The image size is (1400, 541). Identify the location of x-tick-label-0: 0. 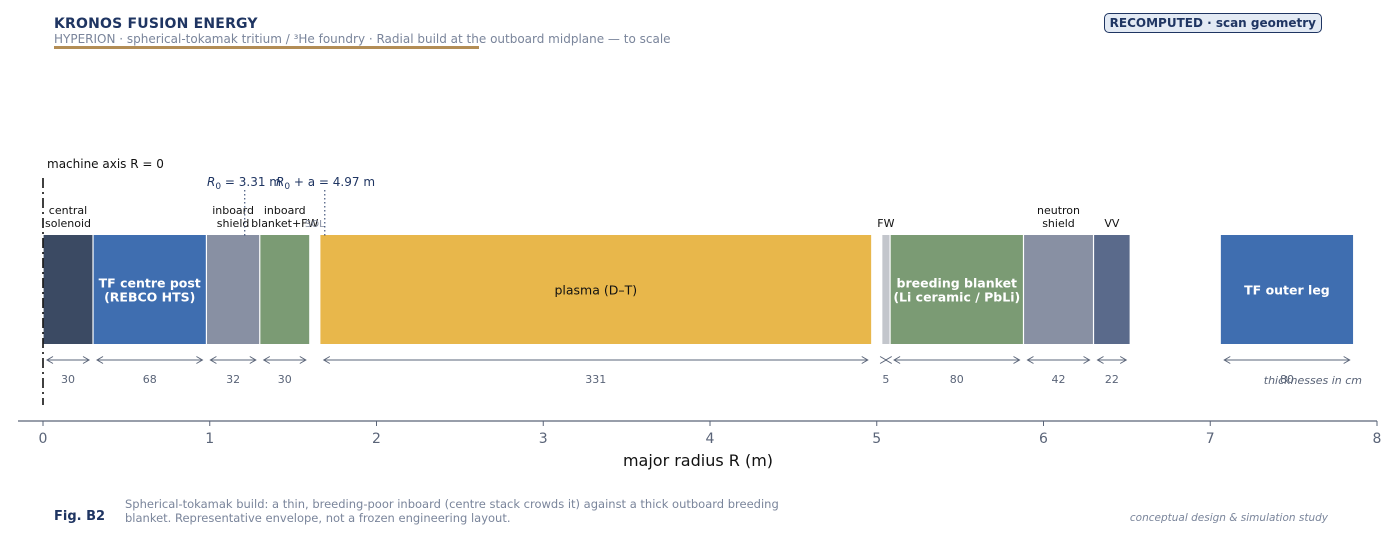
(43, 439).